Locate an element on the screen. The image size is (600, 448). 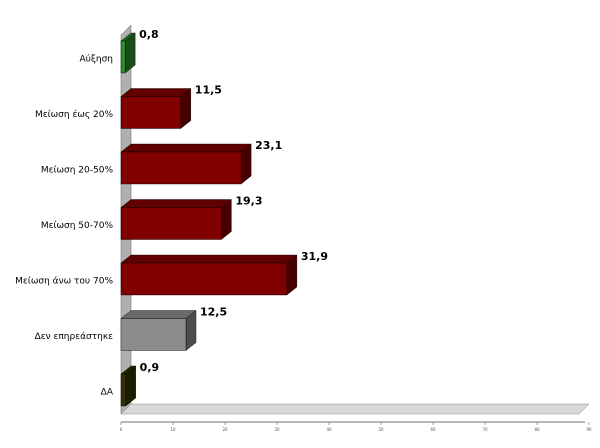
value-label: 11,5 is located at coordinates (208, 90).